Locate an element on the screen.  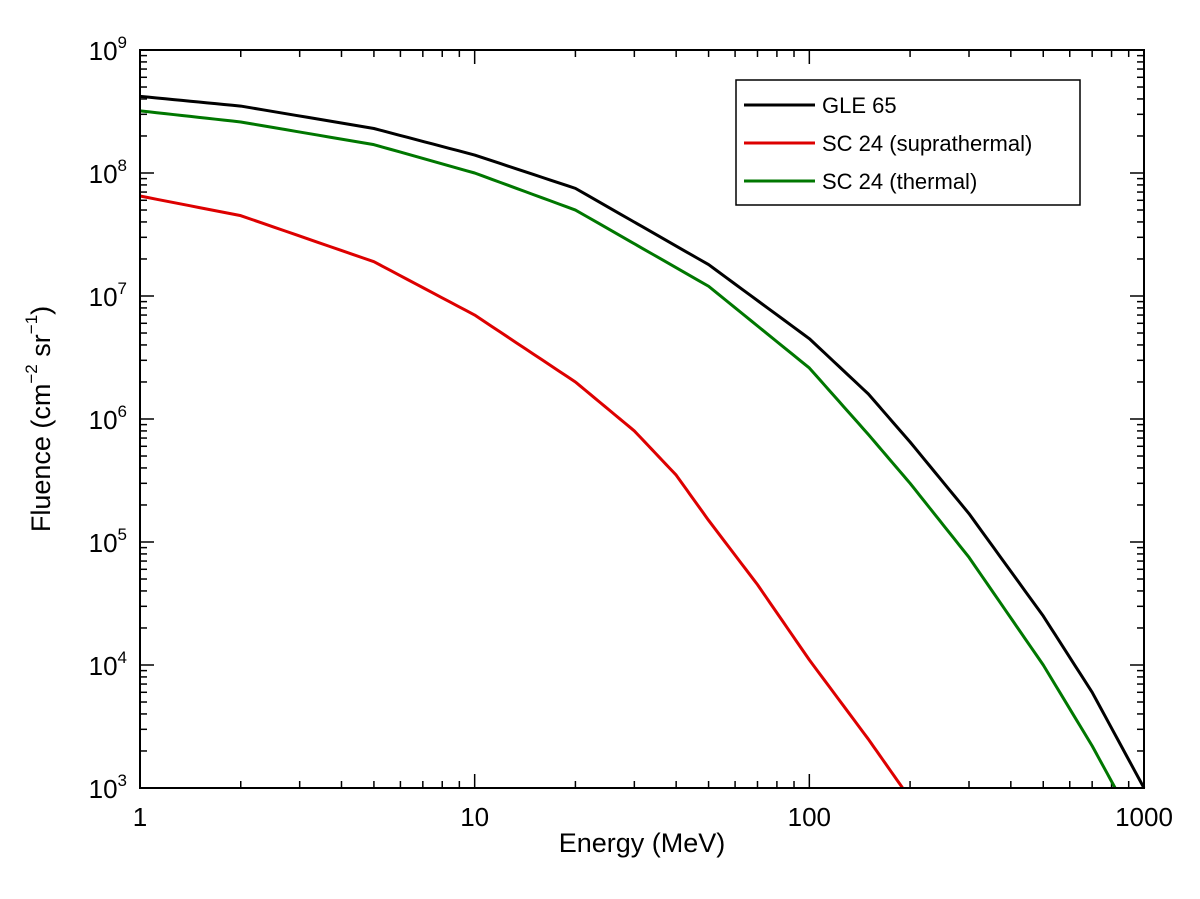
y-tick-label-1e5: 10⁵ is located at coordinates (108, 541).